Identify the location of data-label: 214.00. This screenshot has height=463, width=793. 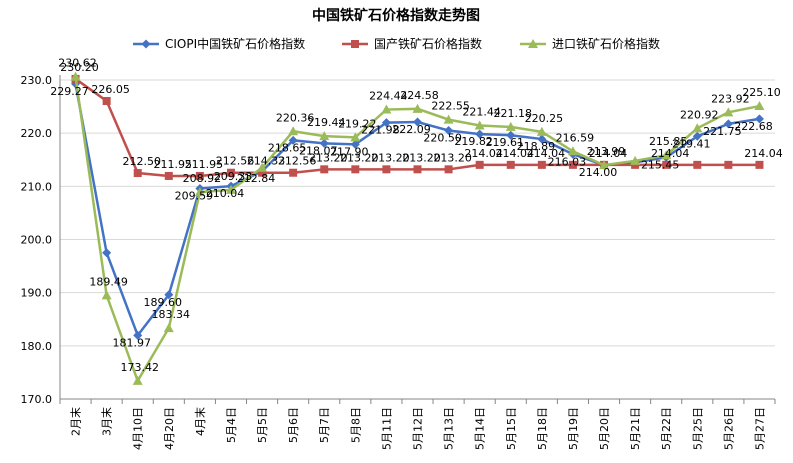
(598, 172).